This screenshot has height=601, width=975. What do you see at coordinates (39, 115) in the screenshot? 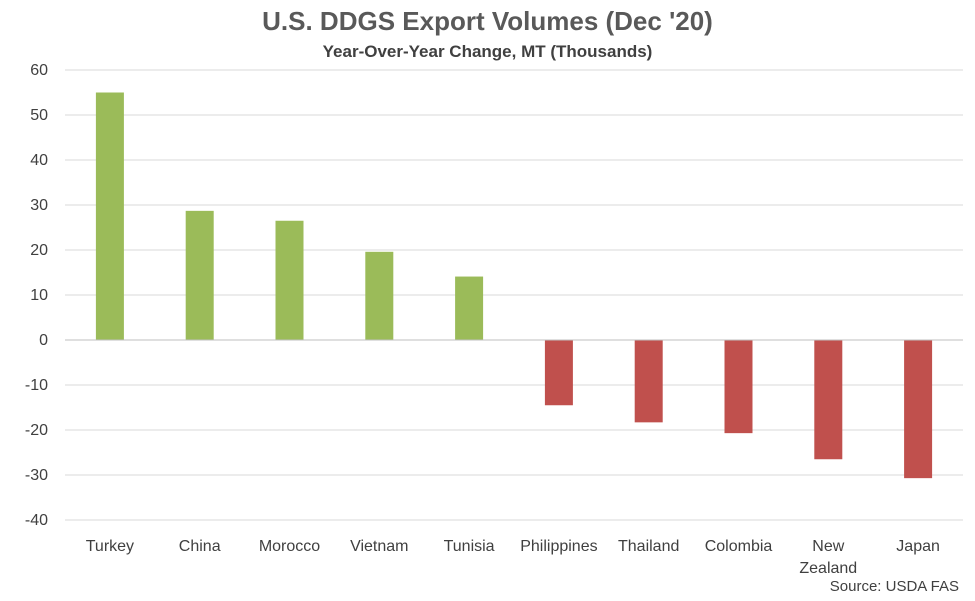
I see `y-tick-label: 50` at bounding box center [39, 115].